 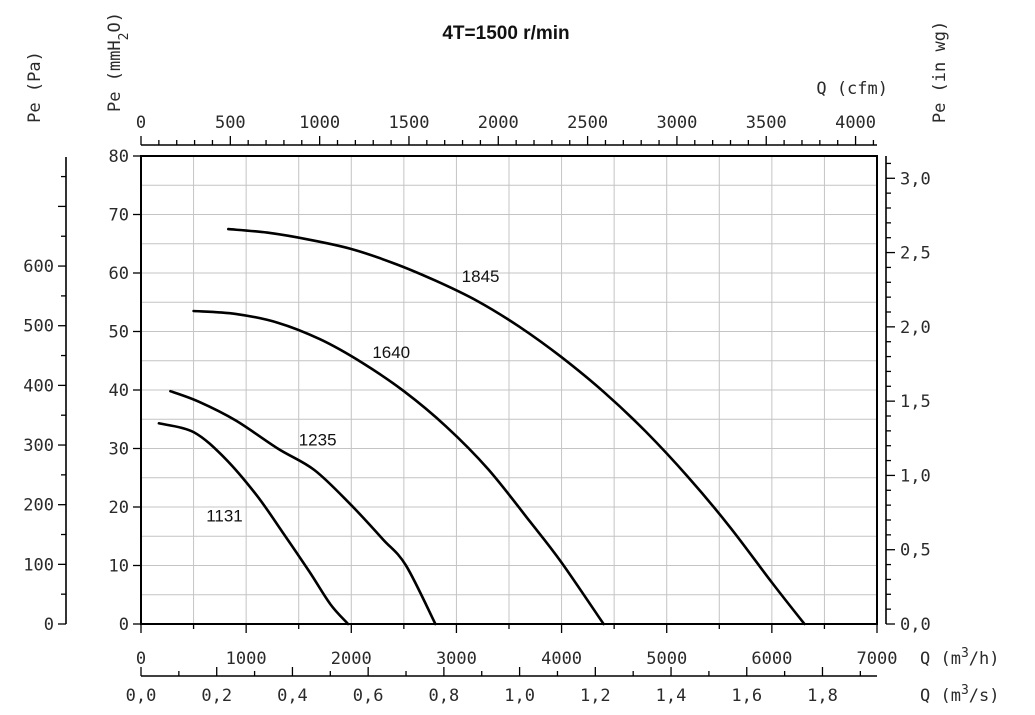 I want to click on curve-label-1131: 1131, so click(x=224, y=516).